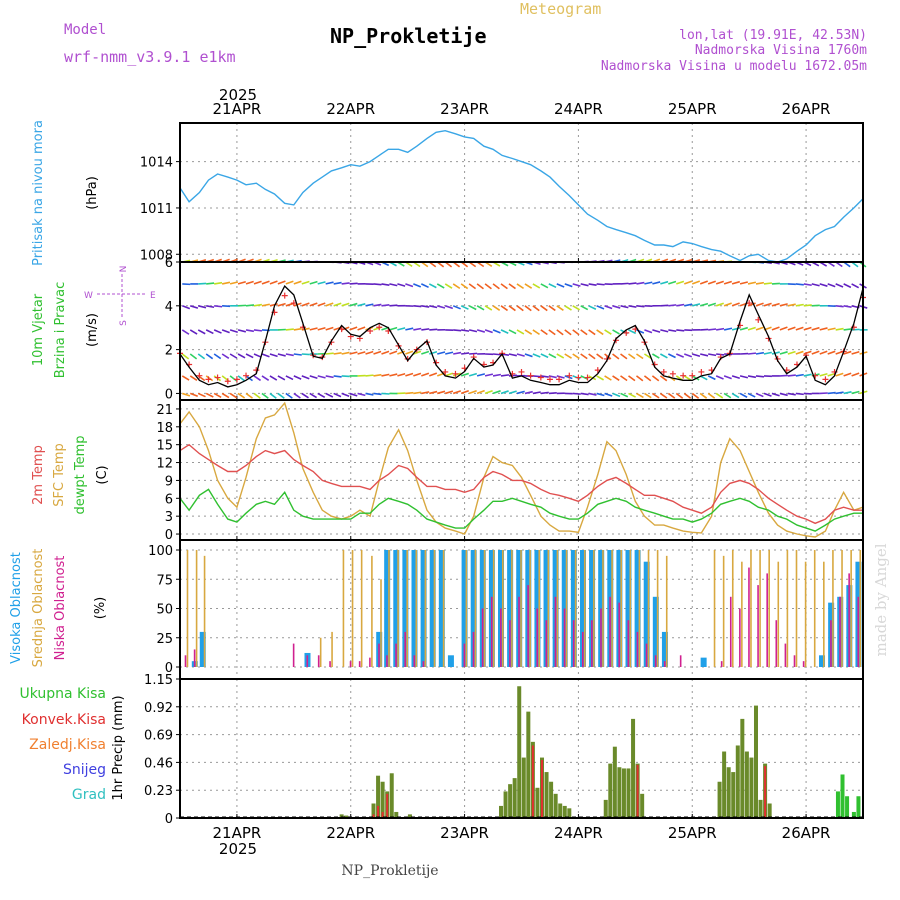 This screenshot has height=900, width=900. Describe the element at coordinates (88, 296) in the screenshot. I see `compass-w: W` at that location.